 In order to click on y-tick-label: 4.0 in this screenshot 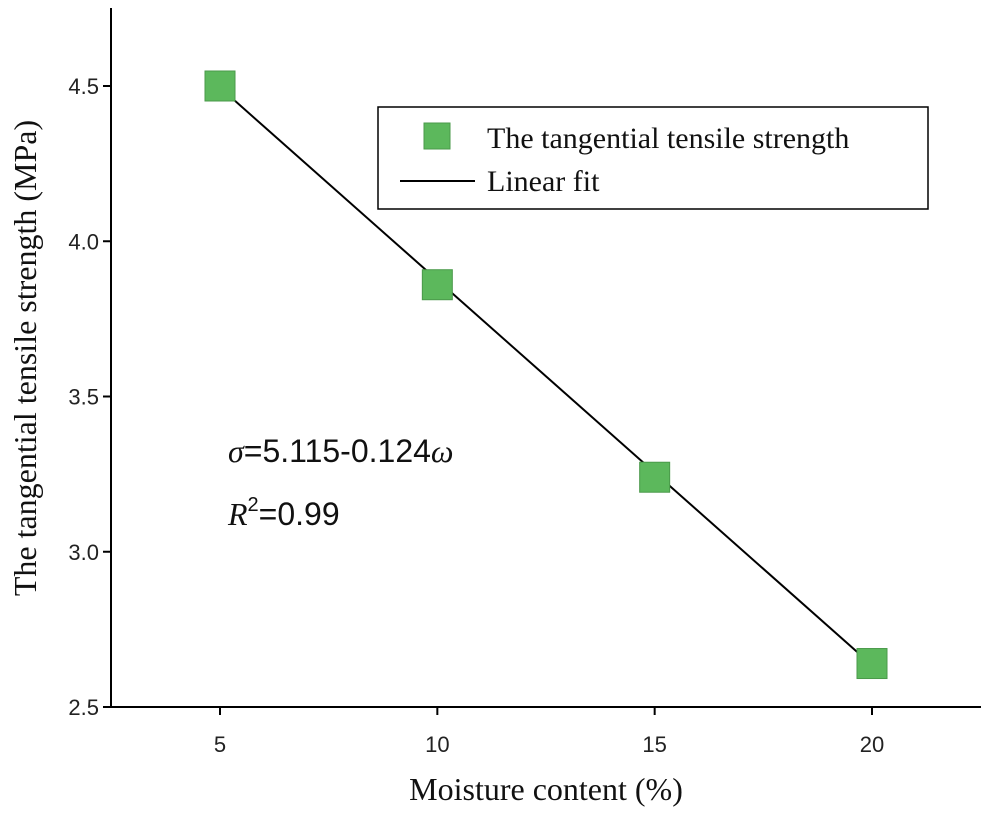, I will do `click(83, 241)`.